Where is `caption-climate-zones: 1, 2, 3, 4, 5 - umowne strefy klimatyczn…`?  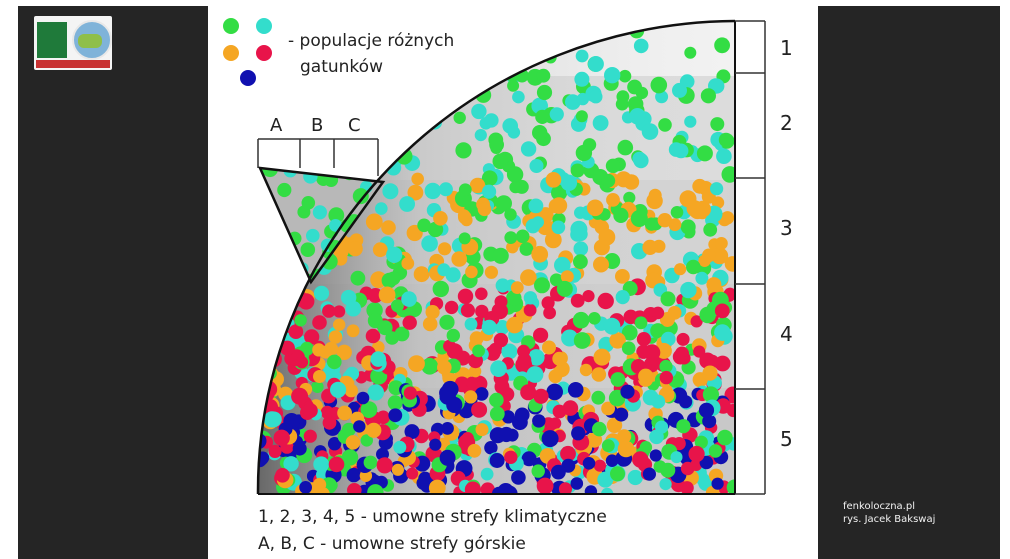 caption-climate-zones: 1, 2, 3, 4, 5 - umowne strefy klimatyczn… is located at coordinates (432, 517).